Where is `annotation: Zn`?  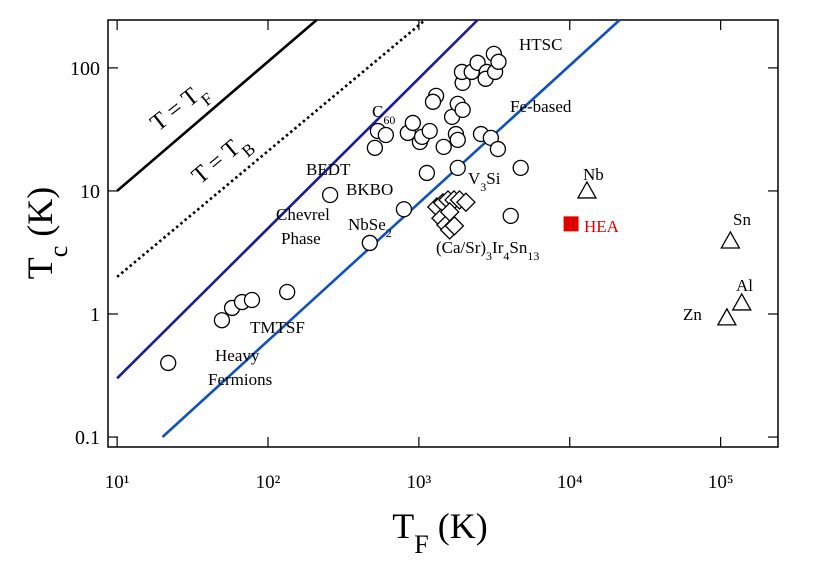
annotation: Zn is located at coordinates (692, 314).